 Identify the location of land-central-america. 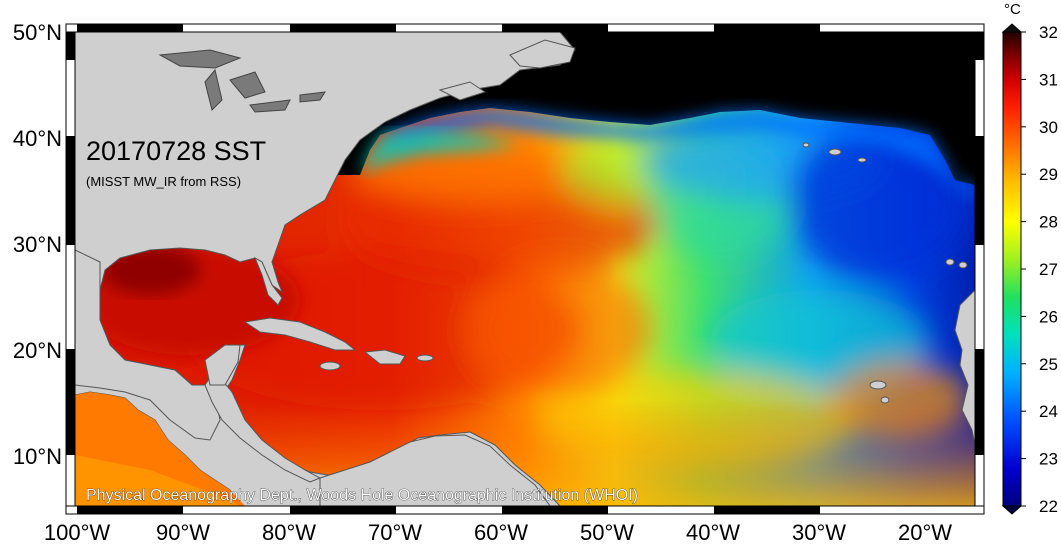
(263, 426).